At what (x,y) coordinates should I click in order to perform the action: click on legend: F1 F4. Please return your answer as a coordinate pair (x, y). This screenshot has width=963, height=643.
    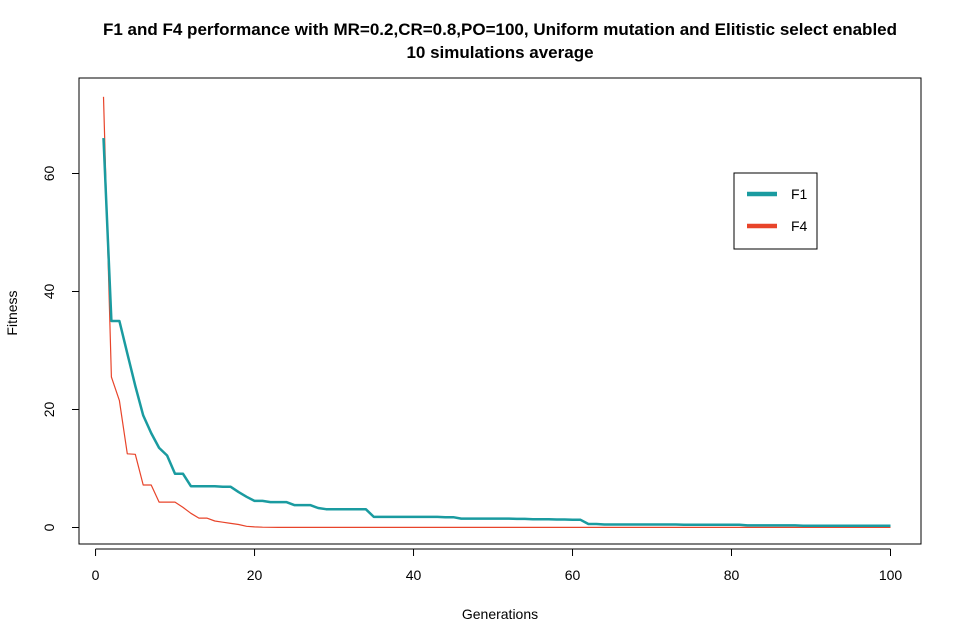
    Looking at the image, I should click on (775, 211).